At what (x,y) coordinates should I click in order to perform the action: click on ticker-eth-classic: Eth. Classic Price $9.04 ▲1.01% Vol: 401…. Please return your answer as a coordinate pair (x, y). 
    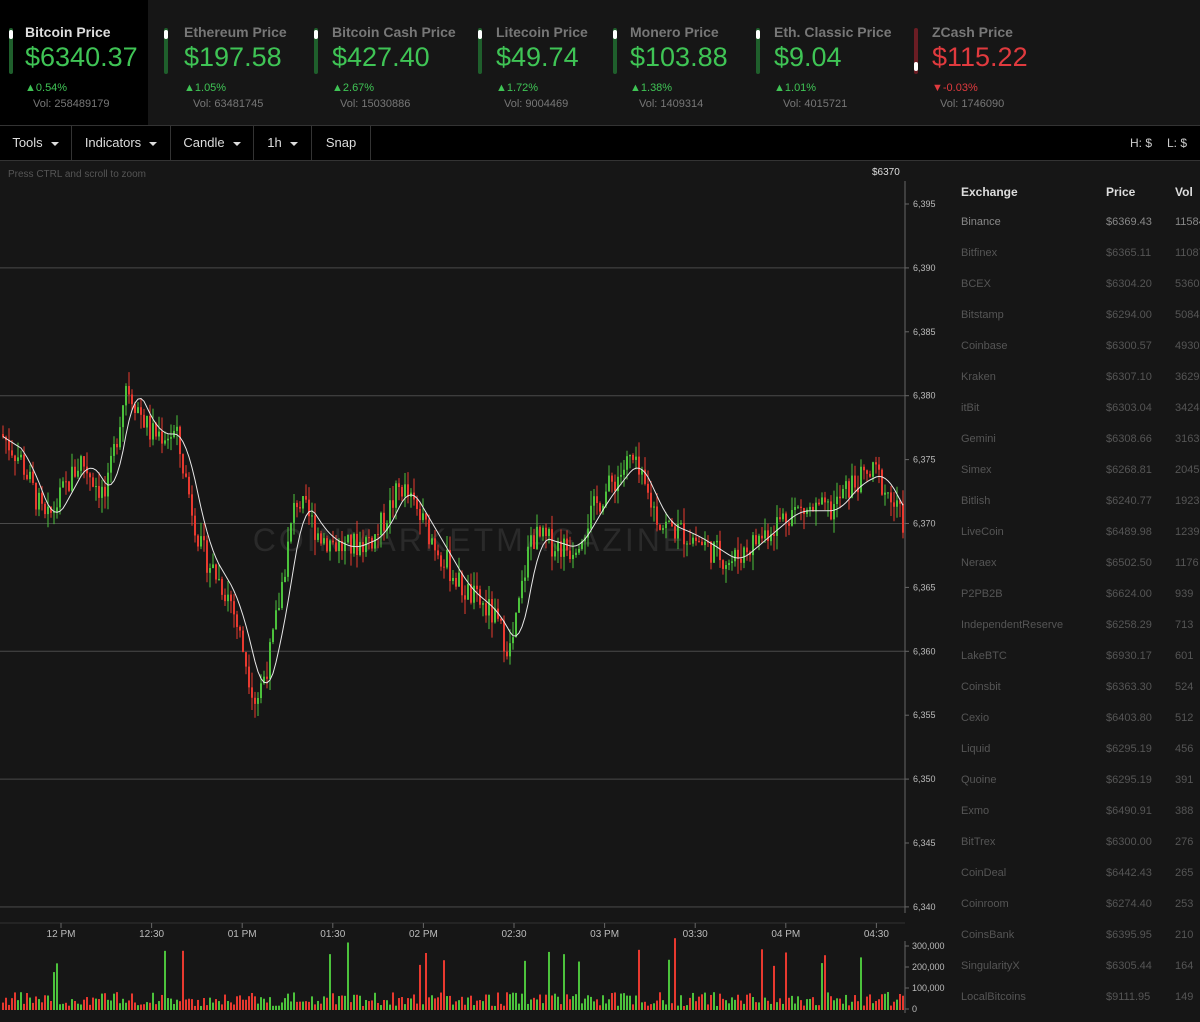
    Looking at the image, I should click on (820, 62).